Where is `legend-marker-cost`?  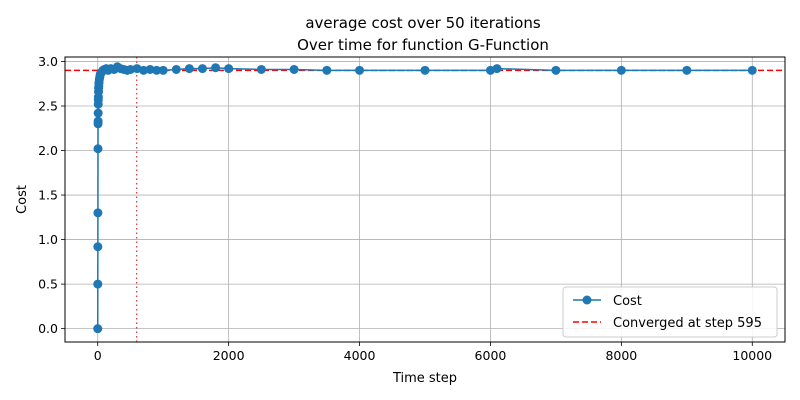
legend-marker-cost is located at coordinates (587, 300).